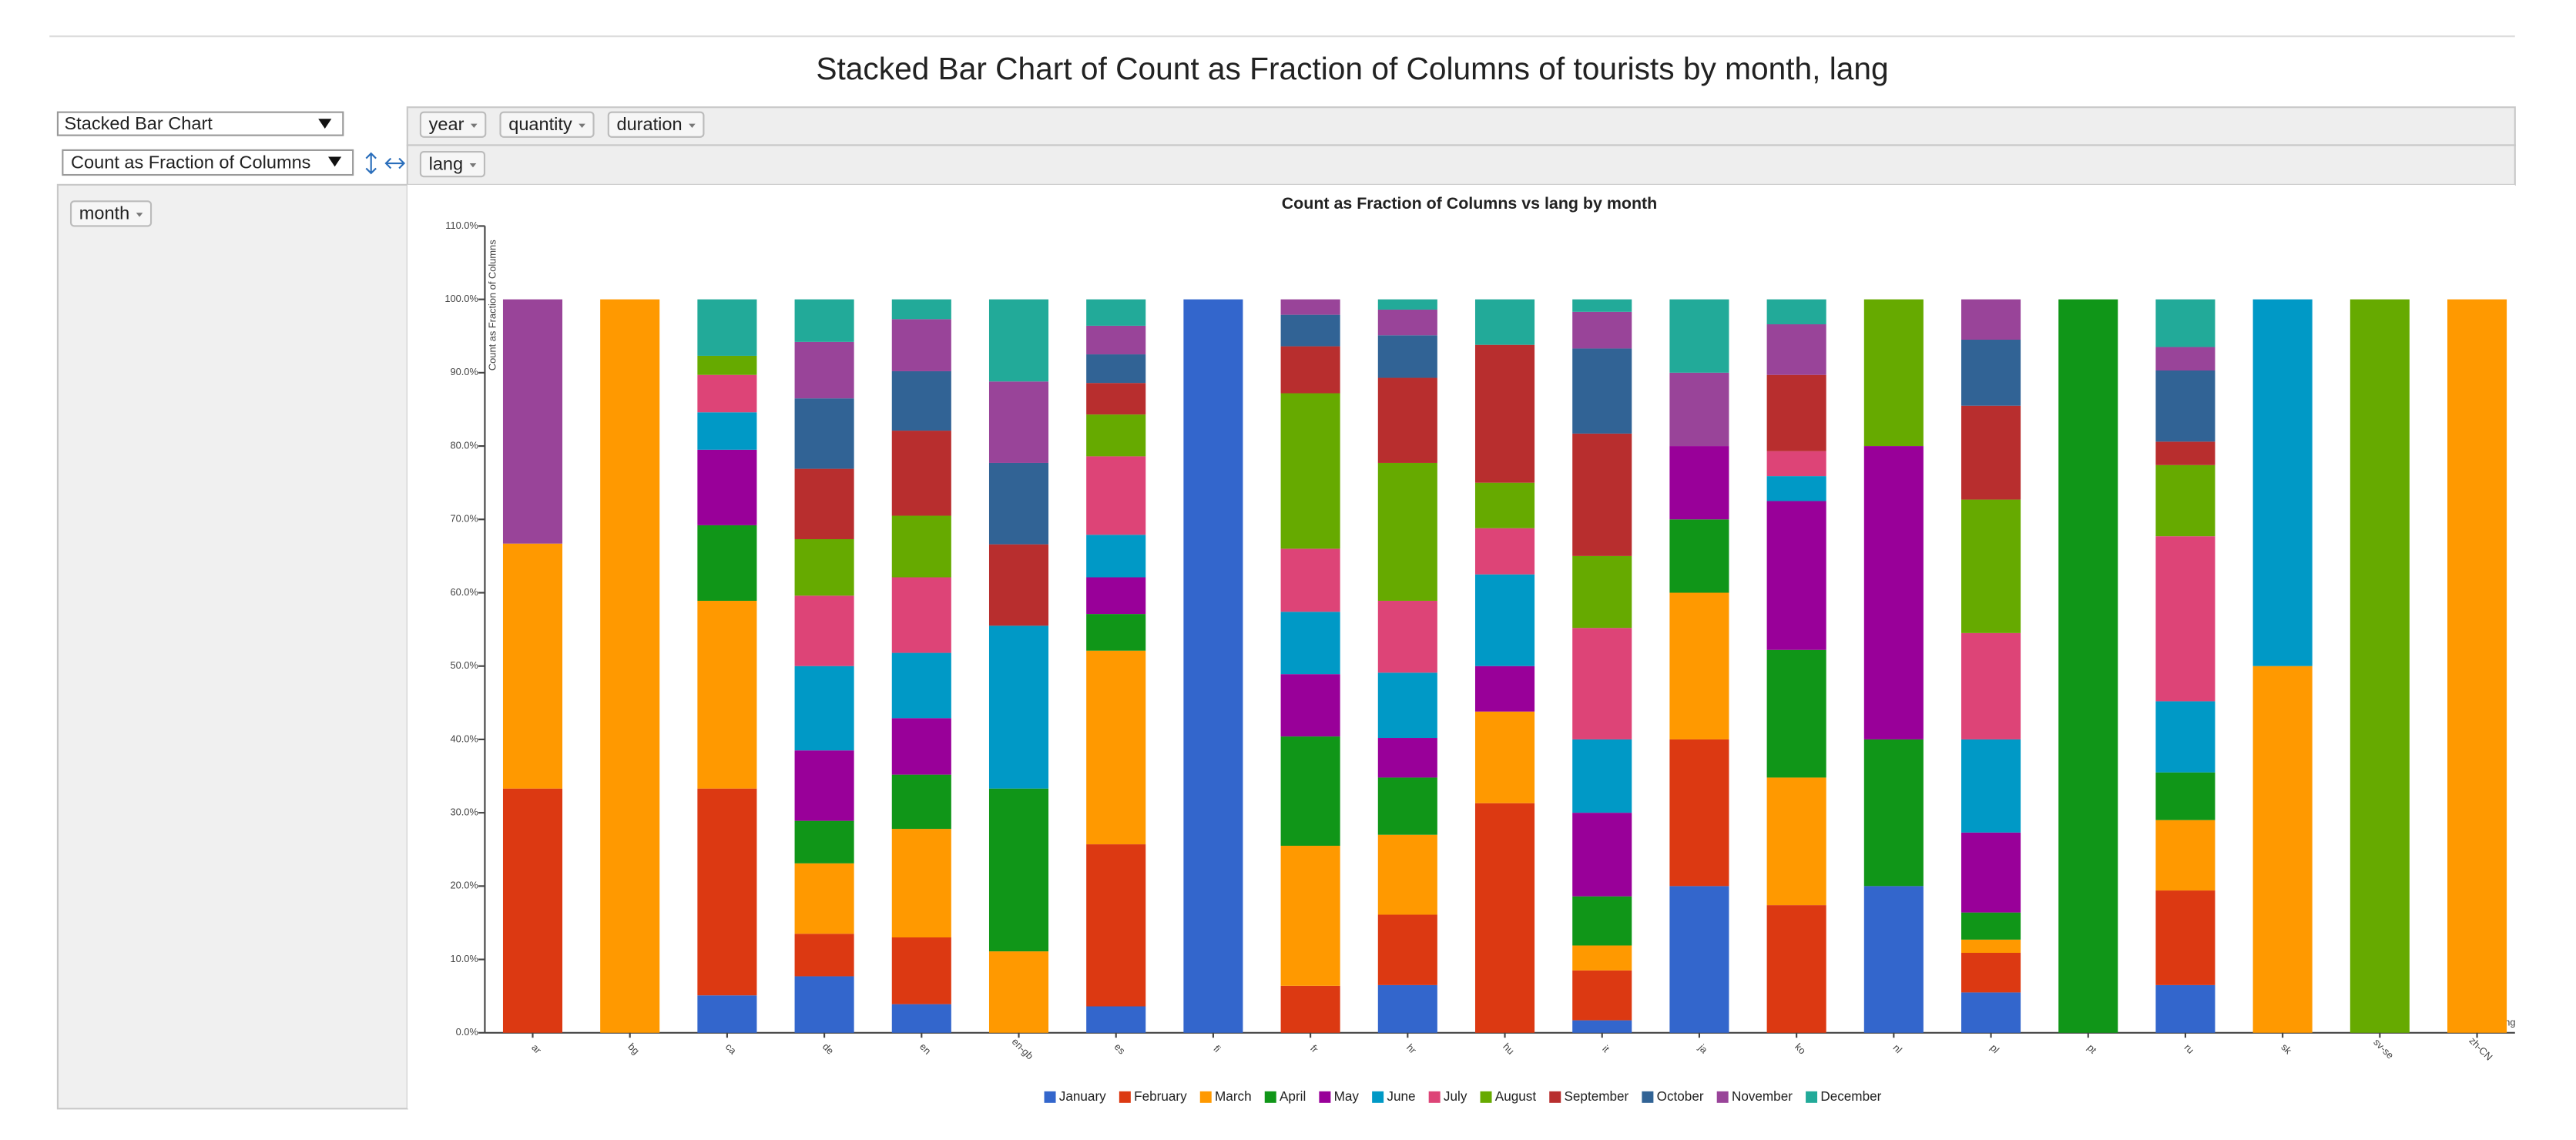 This screenshot has height=1140, width=2576. I want to click on field-chip-label: quantity, so click(540, 124).